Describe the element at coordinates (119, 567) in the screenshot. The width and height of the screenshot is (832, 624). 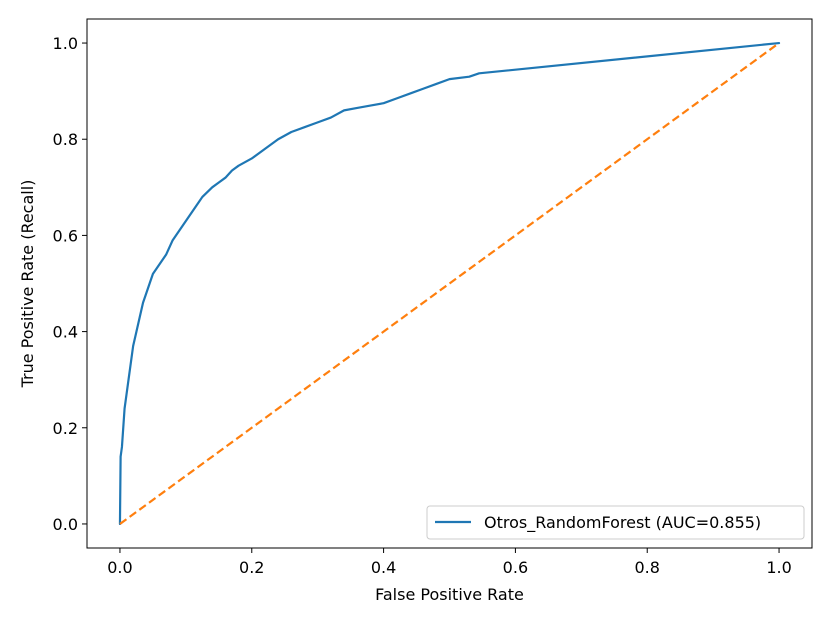
I see `x-tick-label: 0.0` at that location.